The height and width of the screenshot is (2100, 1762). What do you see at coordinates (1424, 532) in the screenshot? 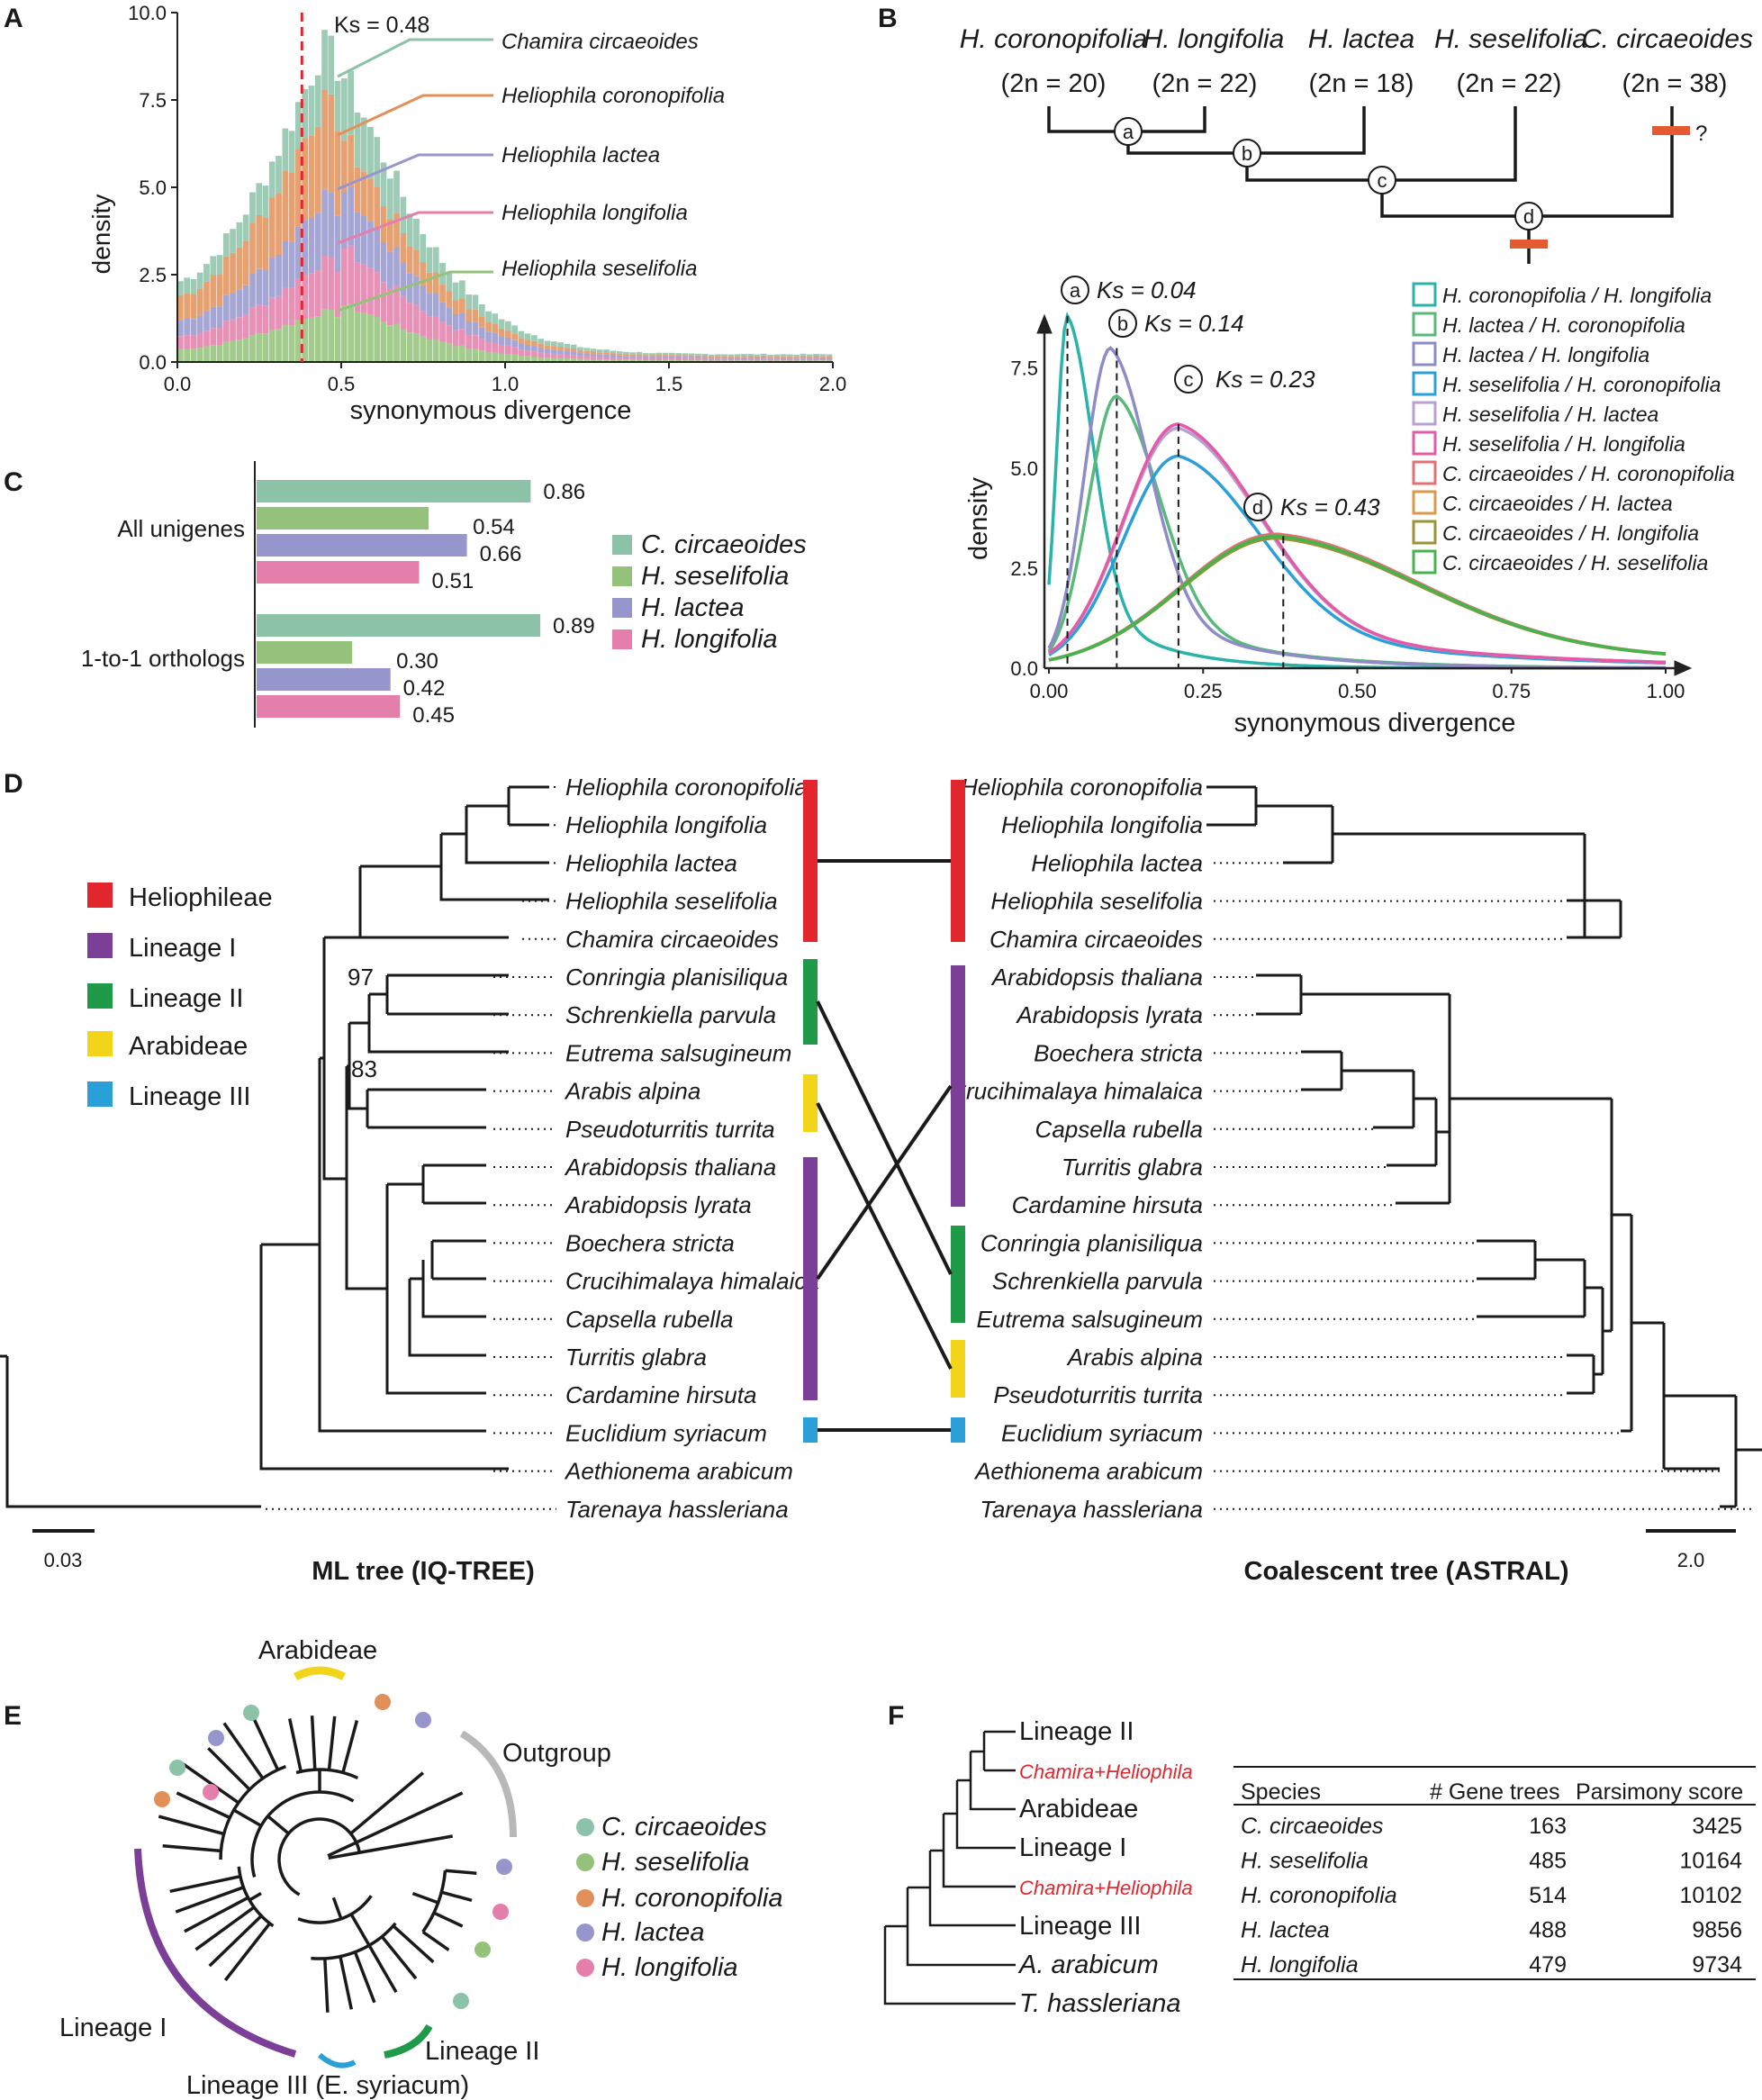
I see `legend-swatch` at bounding box center [1424, 532].